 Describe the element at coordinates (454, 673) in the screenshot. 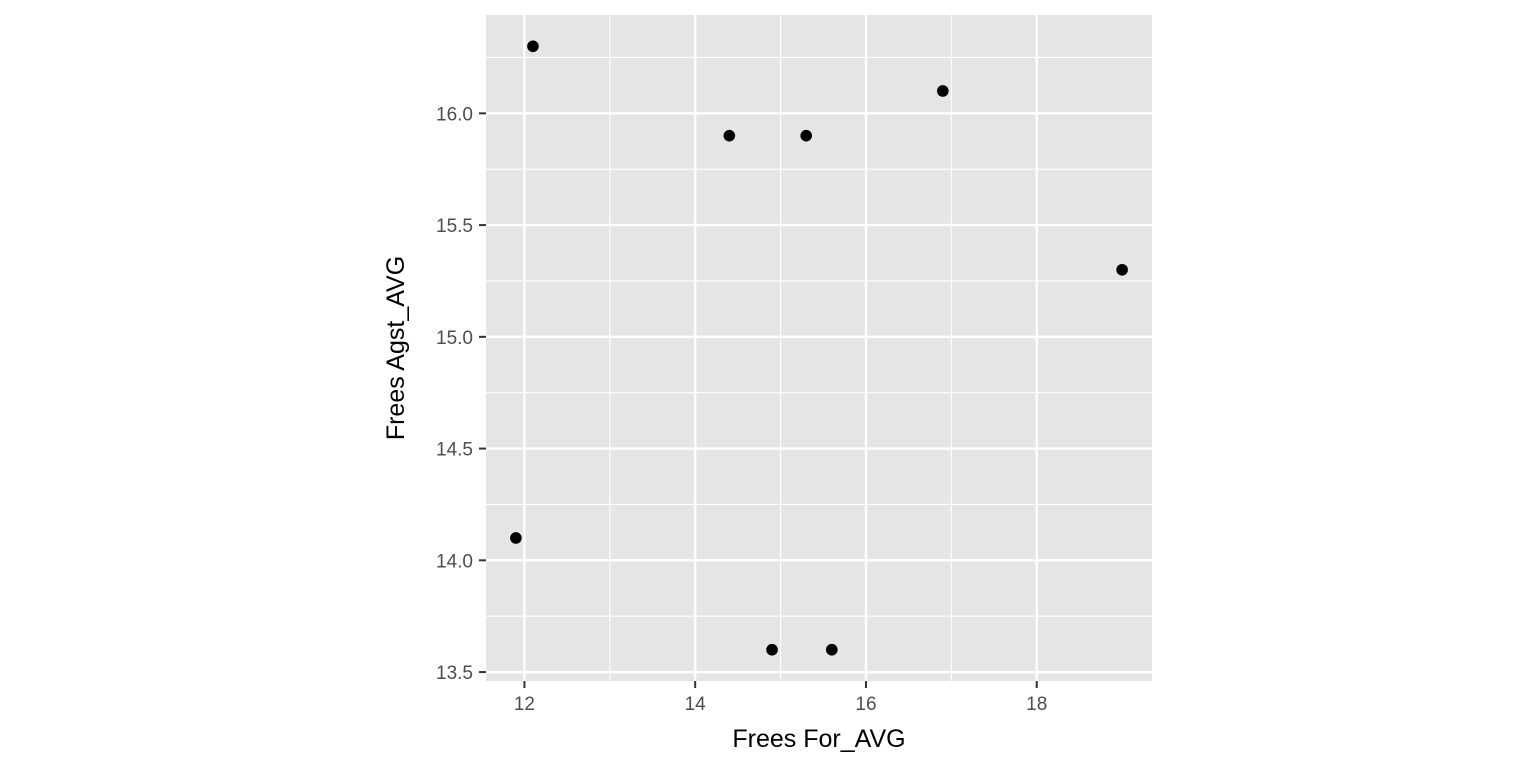

I see `y-tick-label: 13.5` at that location.